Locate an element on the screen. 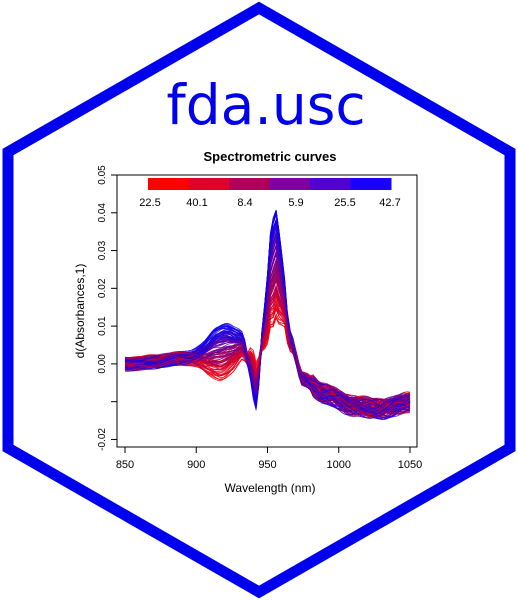  legend-label: 5.9 is located at coordinates (295, 203).